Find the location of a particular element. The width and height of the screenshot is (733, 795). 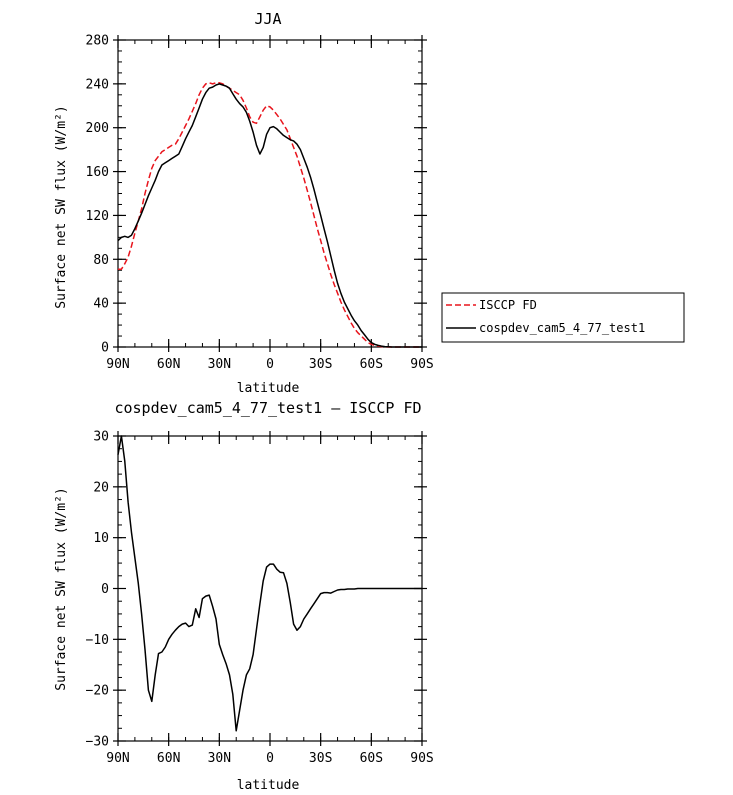

top-y-tick-label: 280 is located at coordinates (97, 41).